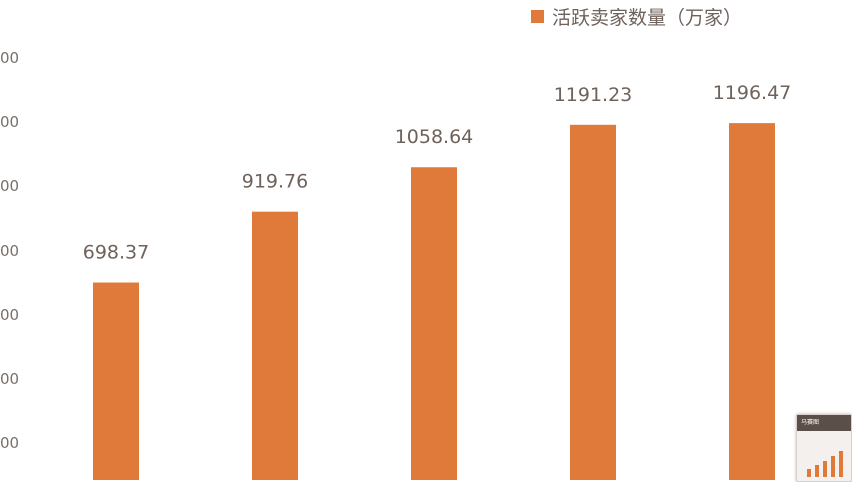 Image resolution: width=852 pixels, height=482 pixels. Describe the element at coordinates (434, 137) in the screenshot. I see `data-label: 1058.64` at that location.